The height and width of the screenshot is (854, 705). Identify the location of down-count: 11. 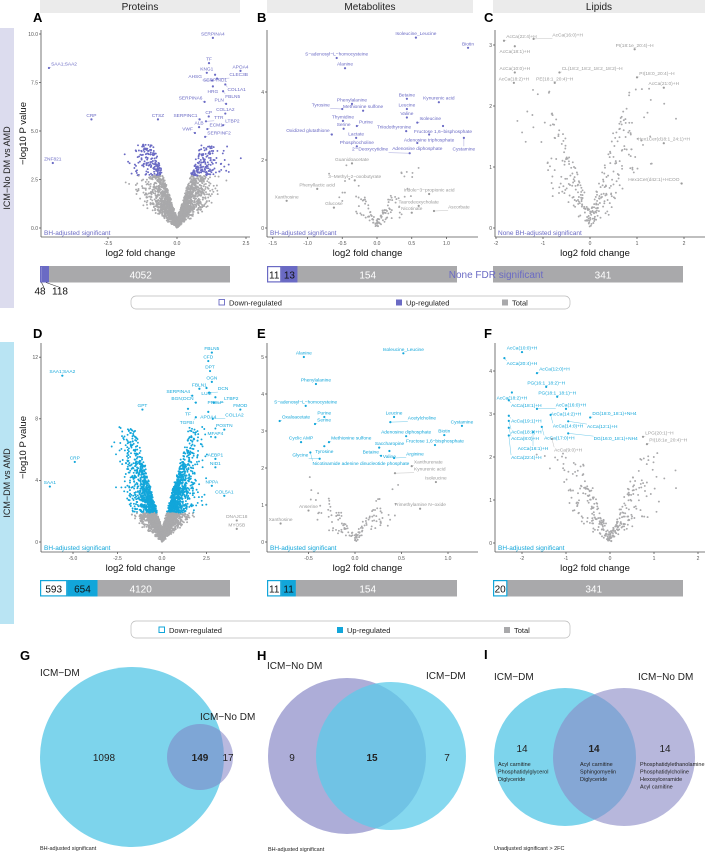
(274, 276).